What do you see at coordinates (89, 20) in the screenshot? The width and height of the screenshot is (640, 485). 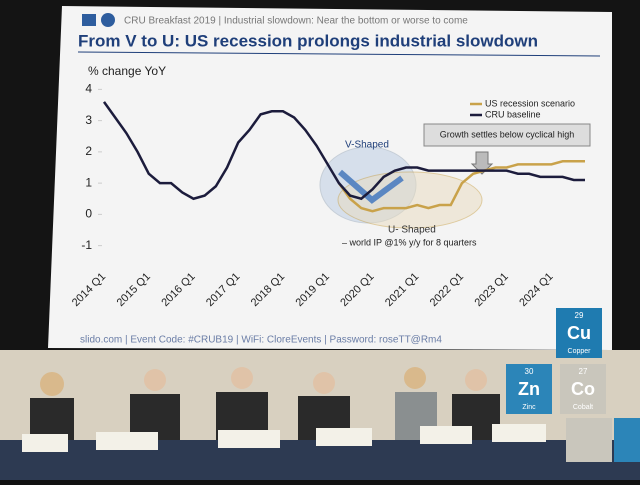 I see `logo` at bounding box center [89, 20].